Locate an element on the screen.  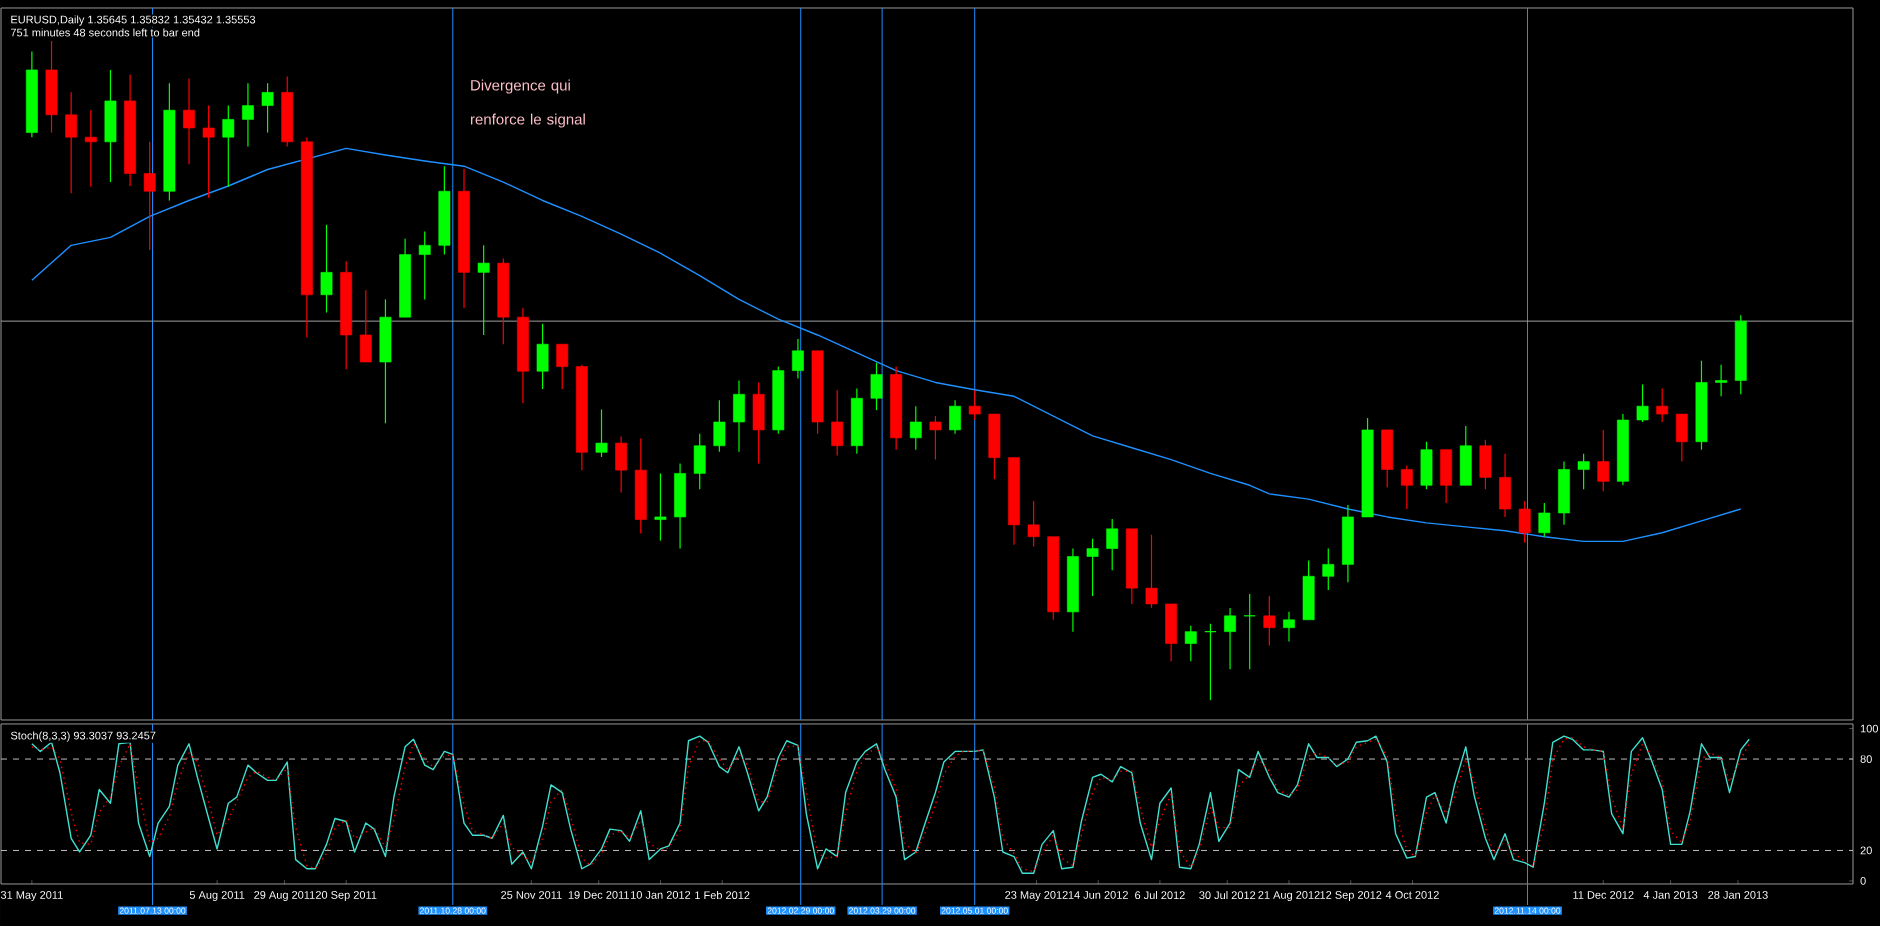
chart-title: EURUSD,Daily 1.35645 1.35832 1.35432 1.35553 is located at coordinates (133, 20).